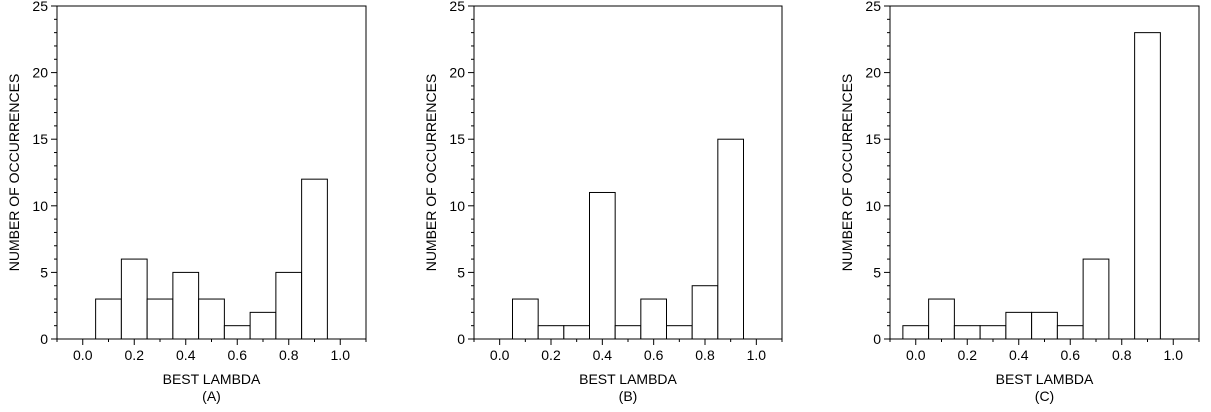 This screenshot has height=412, width=1211. Describe the element at coordinates (628, 396) in the screenshot. I see `panel-caption: (B)` at that location.